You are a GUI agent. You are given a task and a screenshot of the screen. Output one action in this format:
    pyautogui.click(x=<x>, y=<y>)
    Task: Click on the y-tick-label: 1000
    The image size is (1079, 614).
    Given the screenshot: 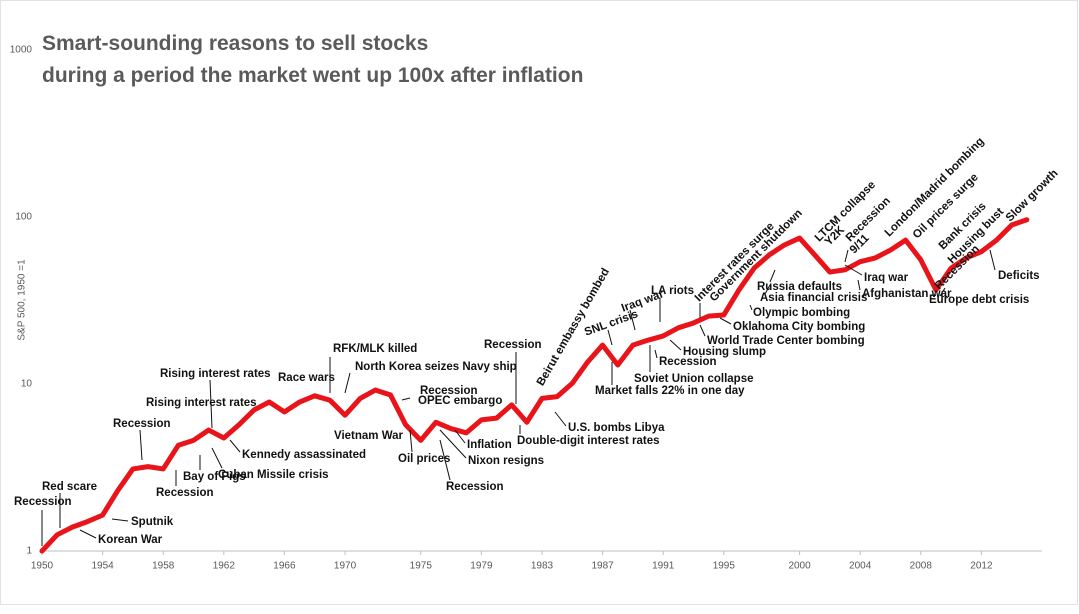 What is the action you would take?
    pyautogui.click(x=21, y=50)
    